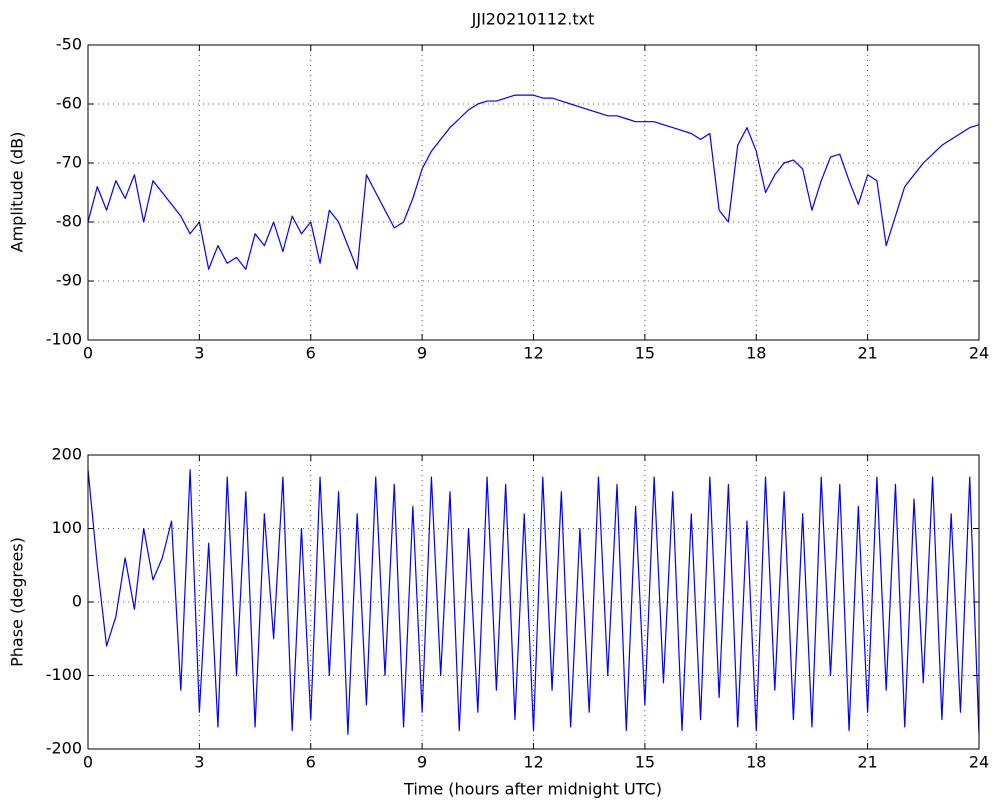 Image resolution: width=998 pixels, height=806 pixels. What do you see at coordinates (69, 103) in the screenshot?
I see `y-tick-label: -60` at bounding box center [69, 103].